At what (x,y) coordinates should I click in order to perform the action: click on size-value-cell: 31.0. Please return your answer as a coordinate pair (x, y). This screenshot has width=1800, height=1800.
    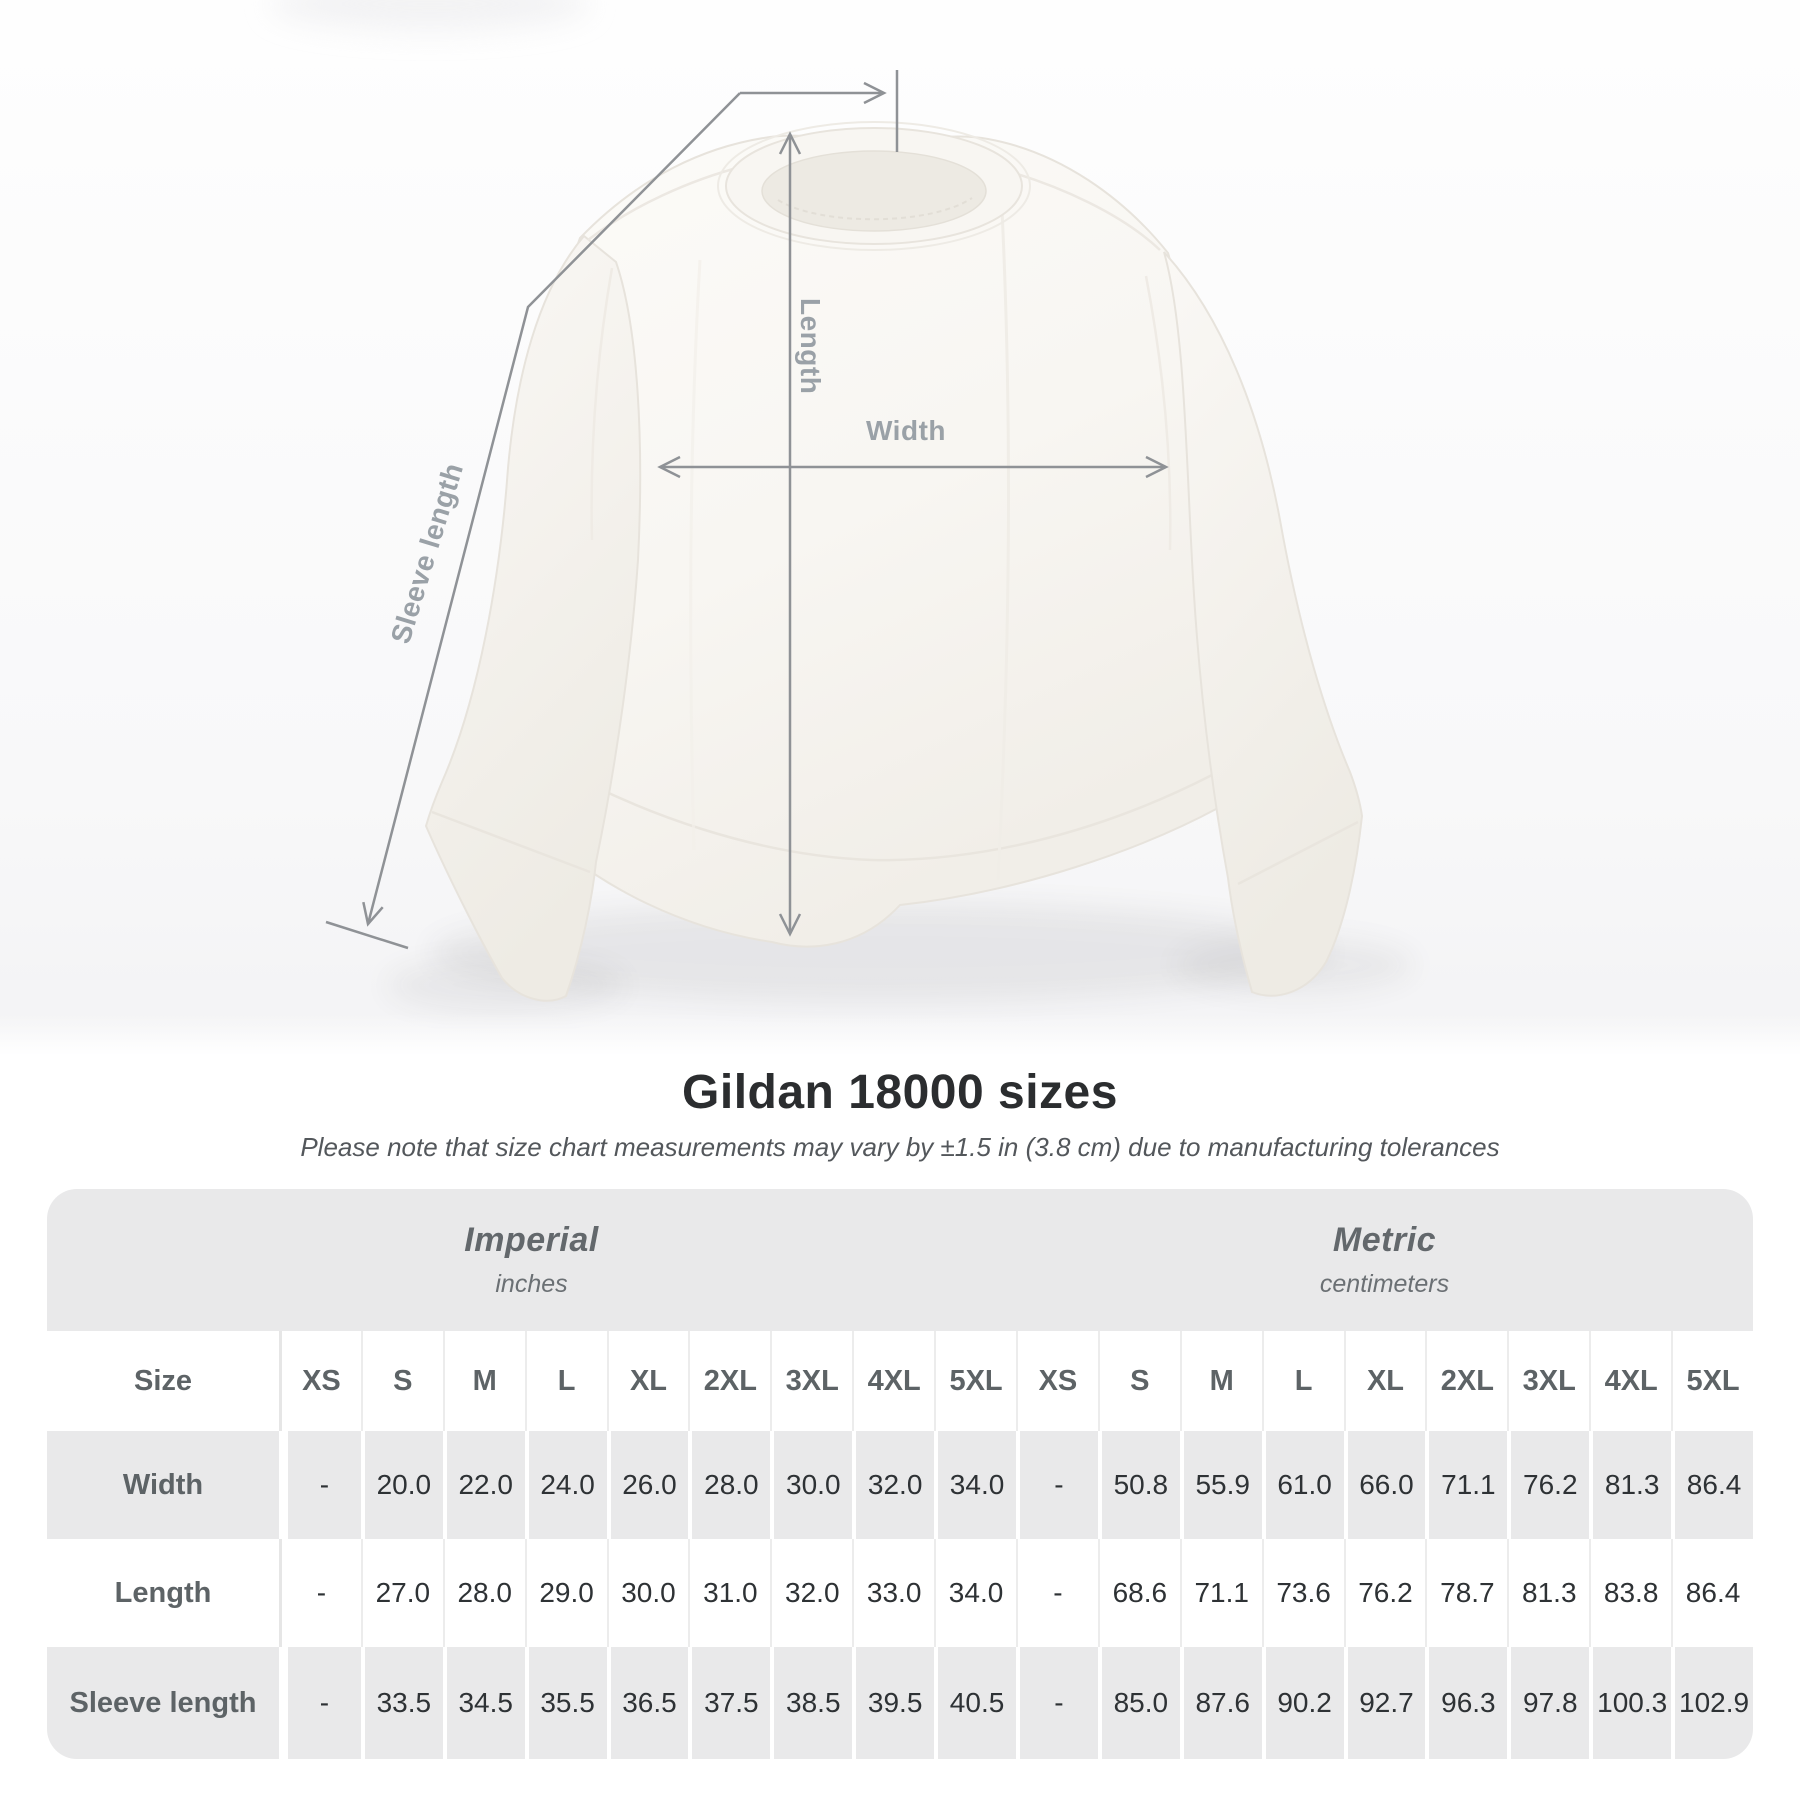
    Looking at the image, I should click on (729, 1593).